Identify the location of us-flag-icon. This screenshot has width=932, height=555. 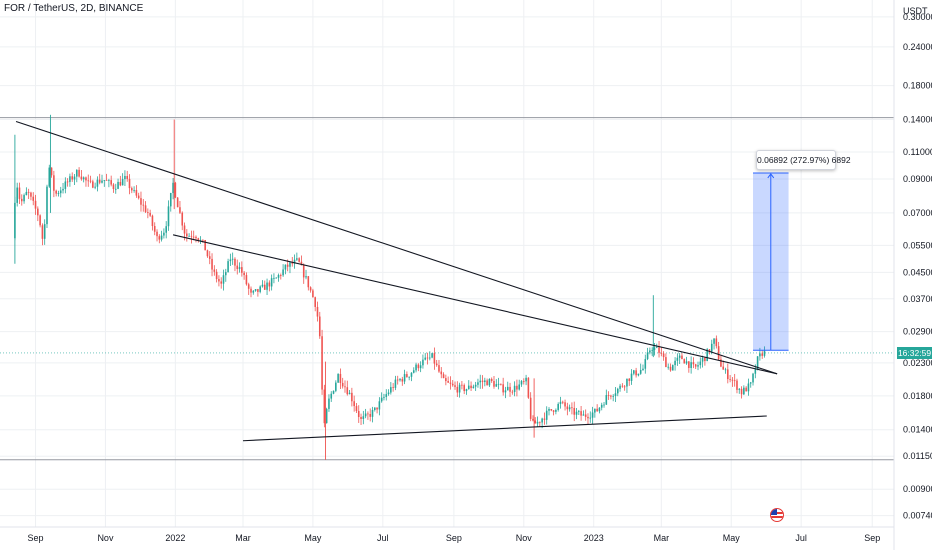
(777, 515).